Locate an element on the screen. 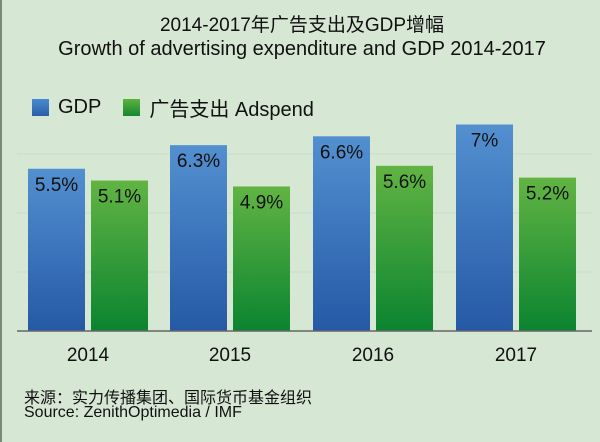 This screenshot has height=442, width=600. legend-swatch-gdp is located at coordinates (40, 107).